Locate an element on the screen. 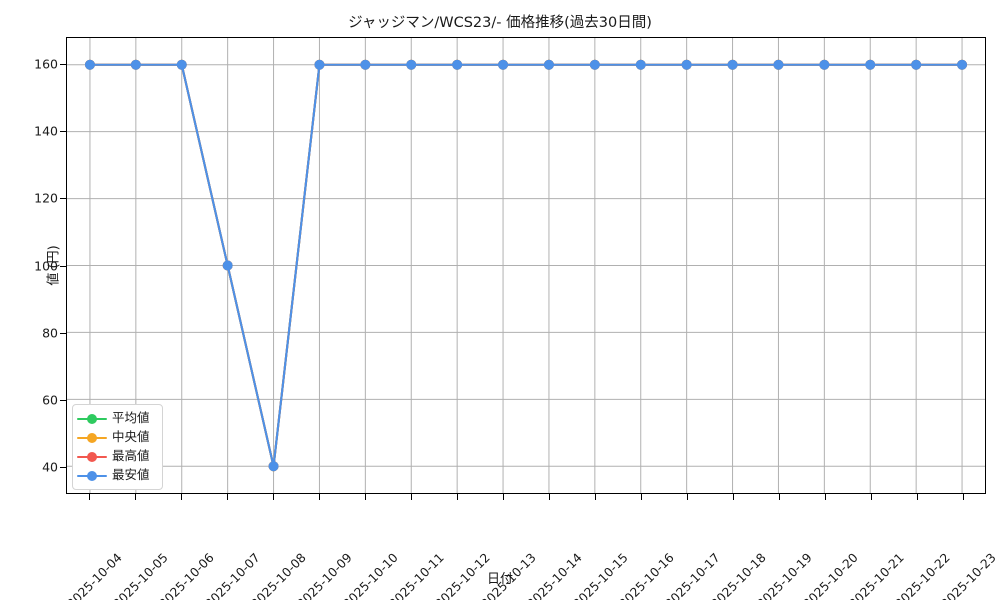 The height and width of the screenshot is (600, 1000). legend-label: 最高値 is located at coordinates (131, 456).